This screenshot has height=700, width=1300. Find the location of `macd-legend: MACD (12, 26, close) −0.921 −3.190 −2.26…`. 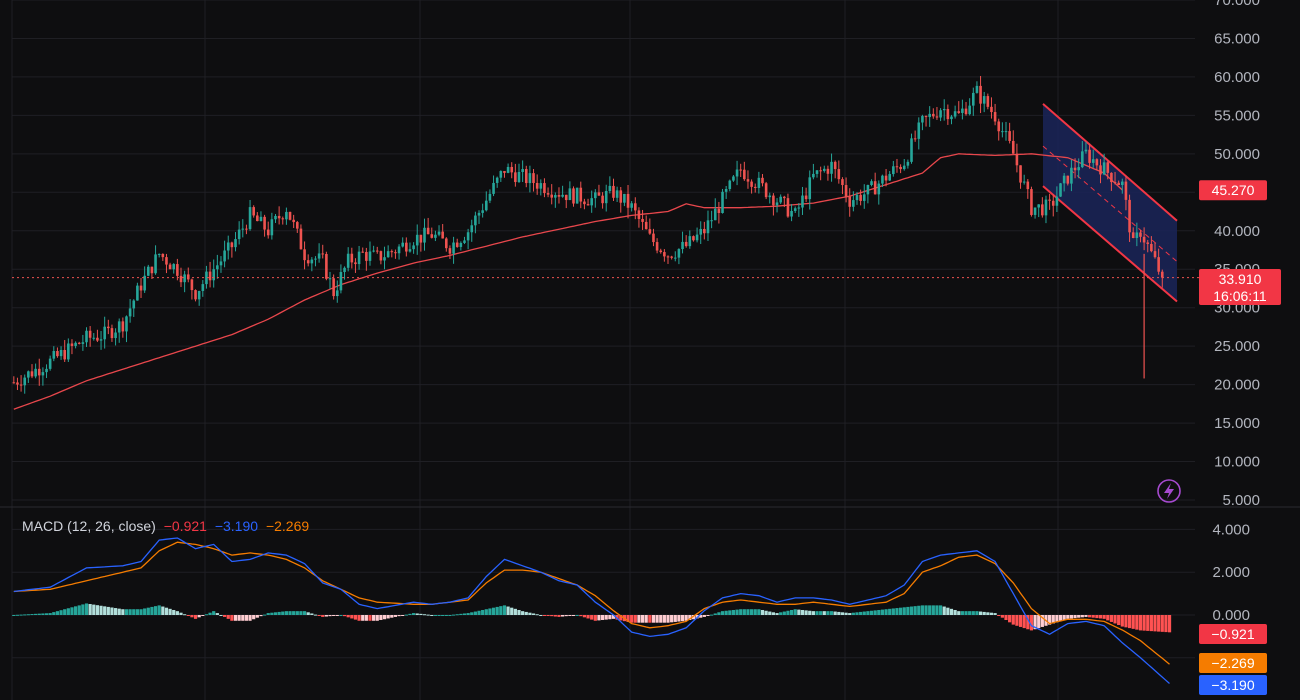

macd-legend: MACD (12, 26, close) −0.921 −3.190 −2.26… is located at coordinates (167, 526).